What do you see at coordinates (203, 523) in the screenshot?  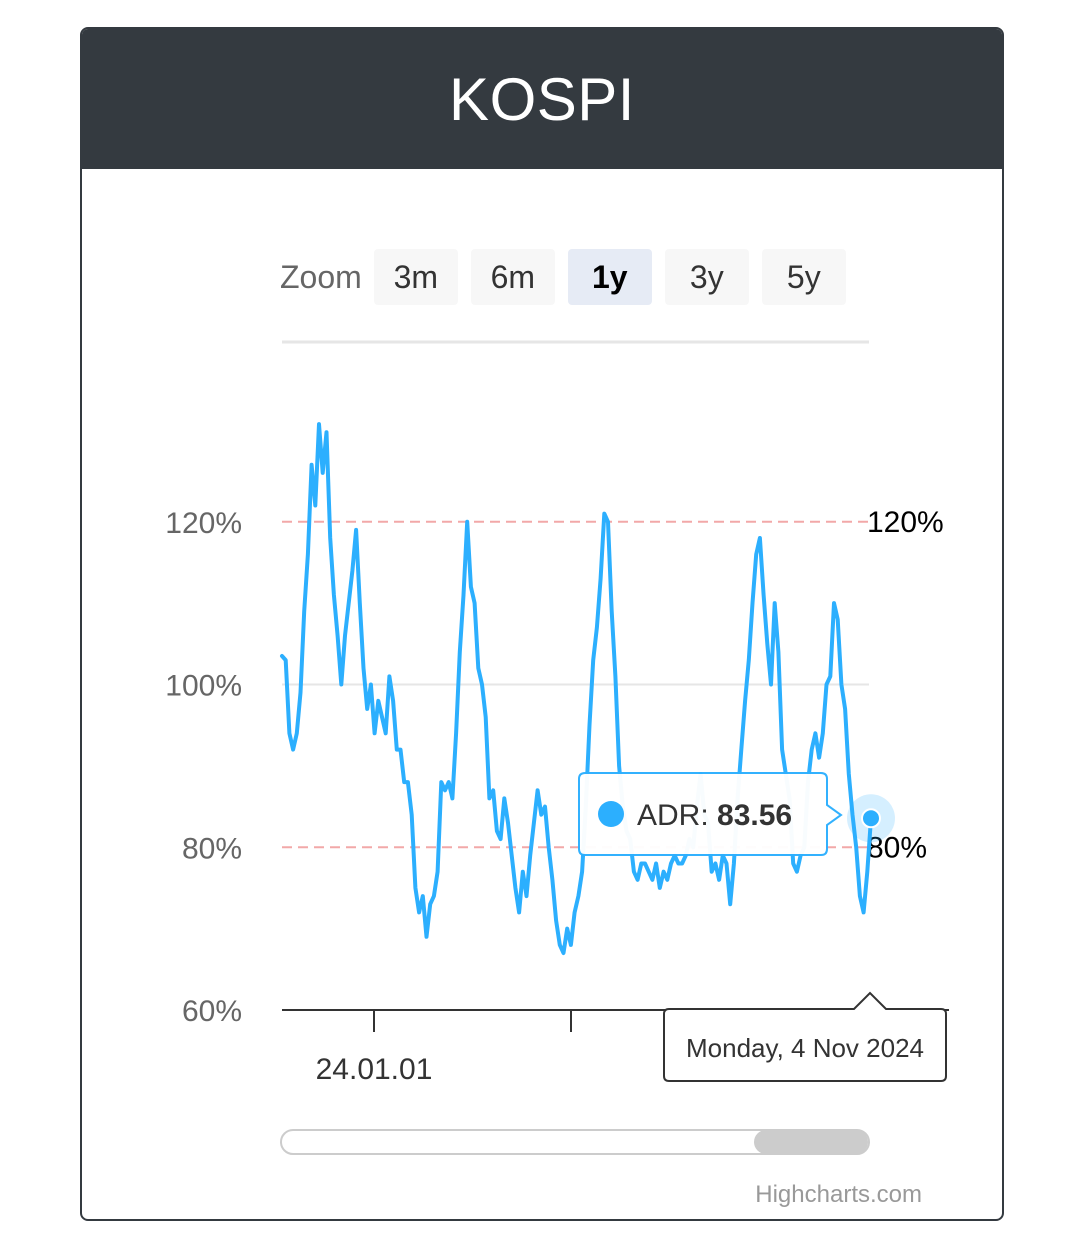 I see `y-tick-label: 120%` at bounding box center [203, 523].